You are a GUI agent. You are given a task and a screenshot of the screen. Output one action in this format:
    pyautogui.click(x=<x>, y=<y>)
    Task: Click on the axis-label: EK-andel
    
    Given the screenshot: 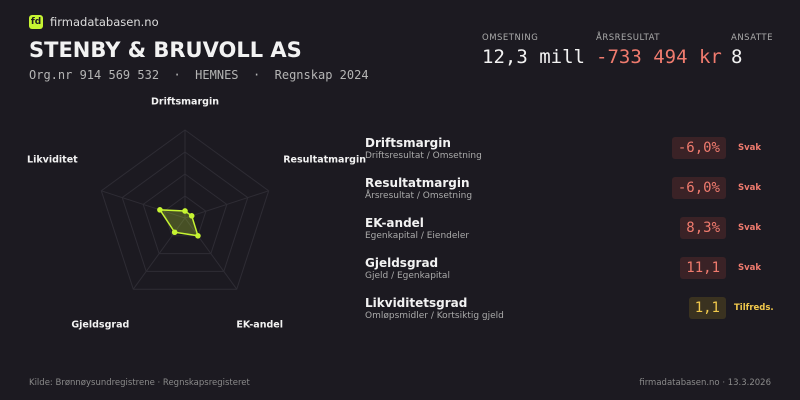 What is the action you would take?
    pyautogui.click(x=259, y=324)
    